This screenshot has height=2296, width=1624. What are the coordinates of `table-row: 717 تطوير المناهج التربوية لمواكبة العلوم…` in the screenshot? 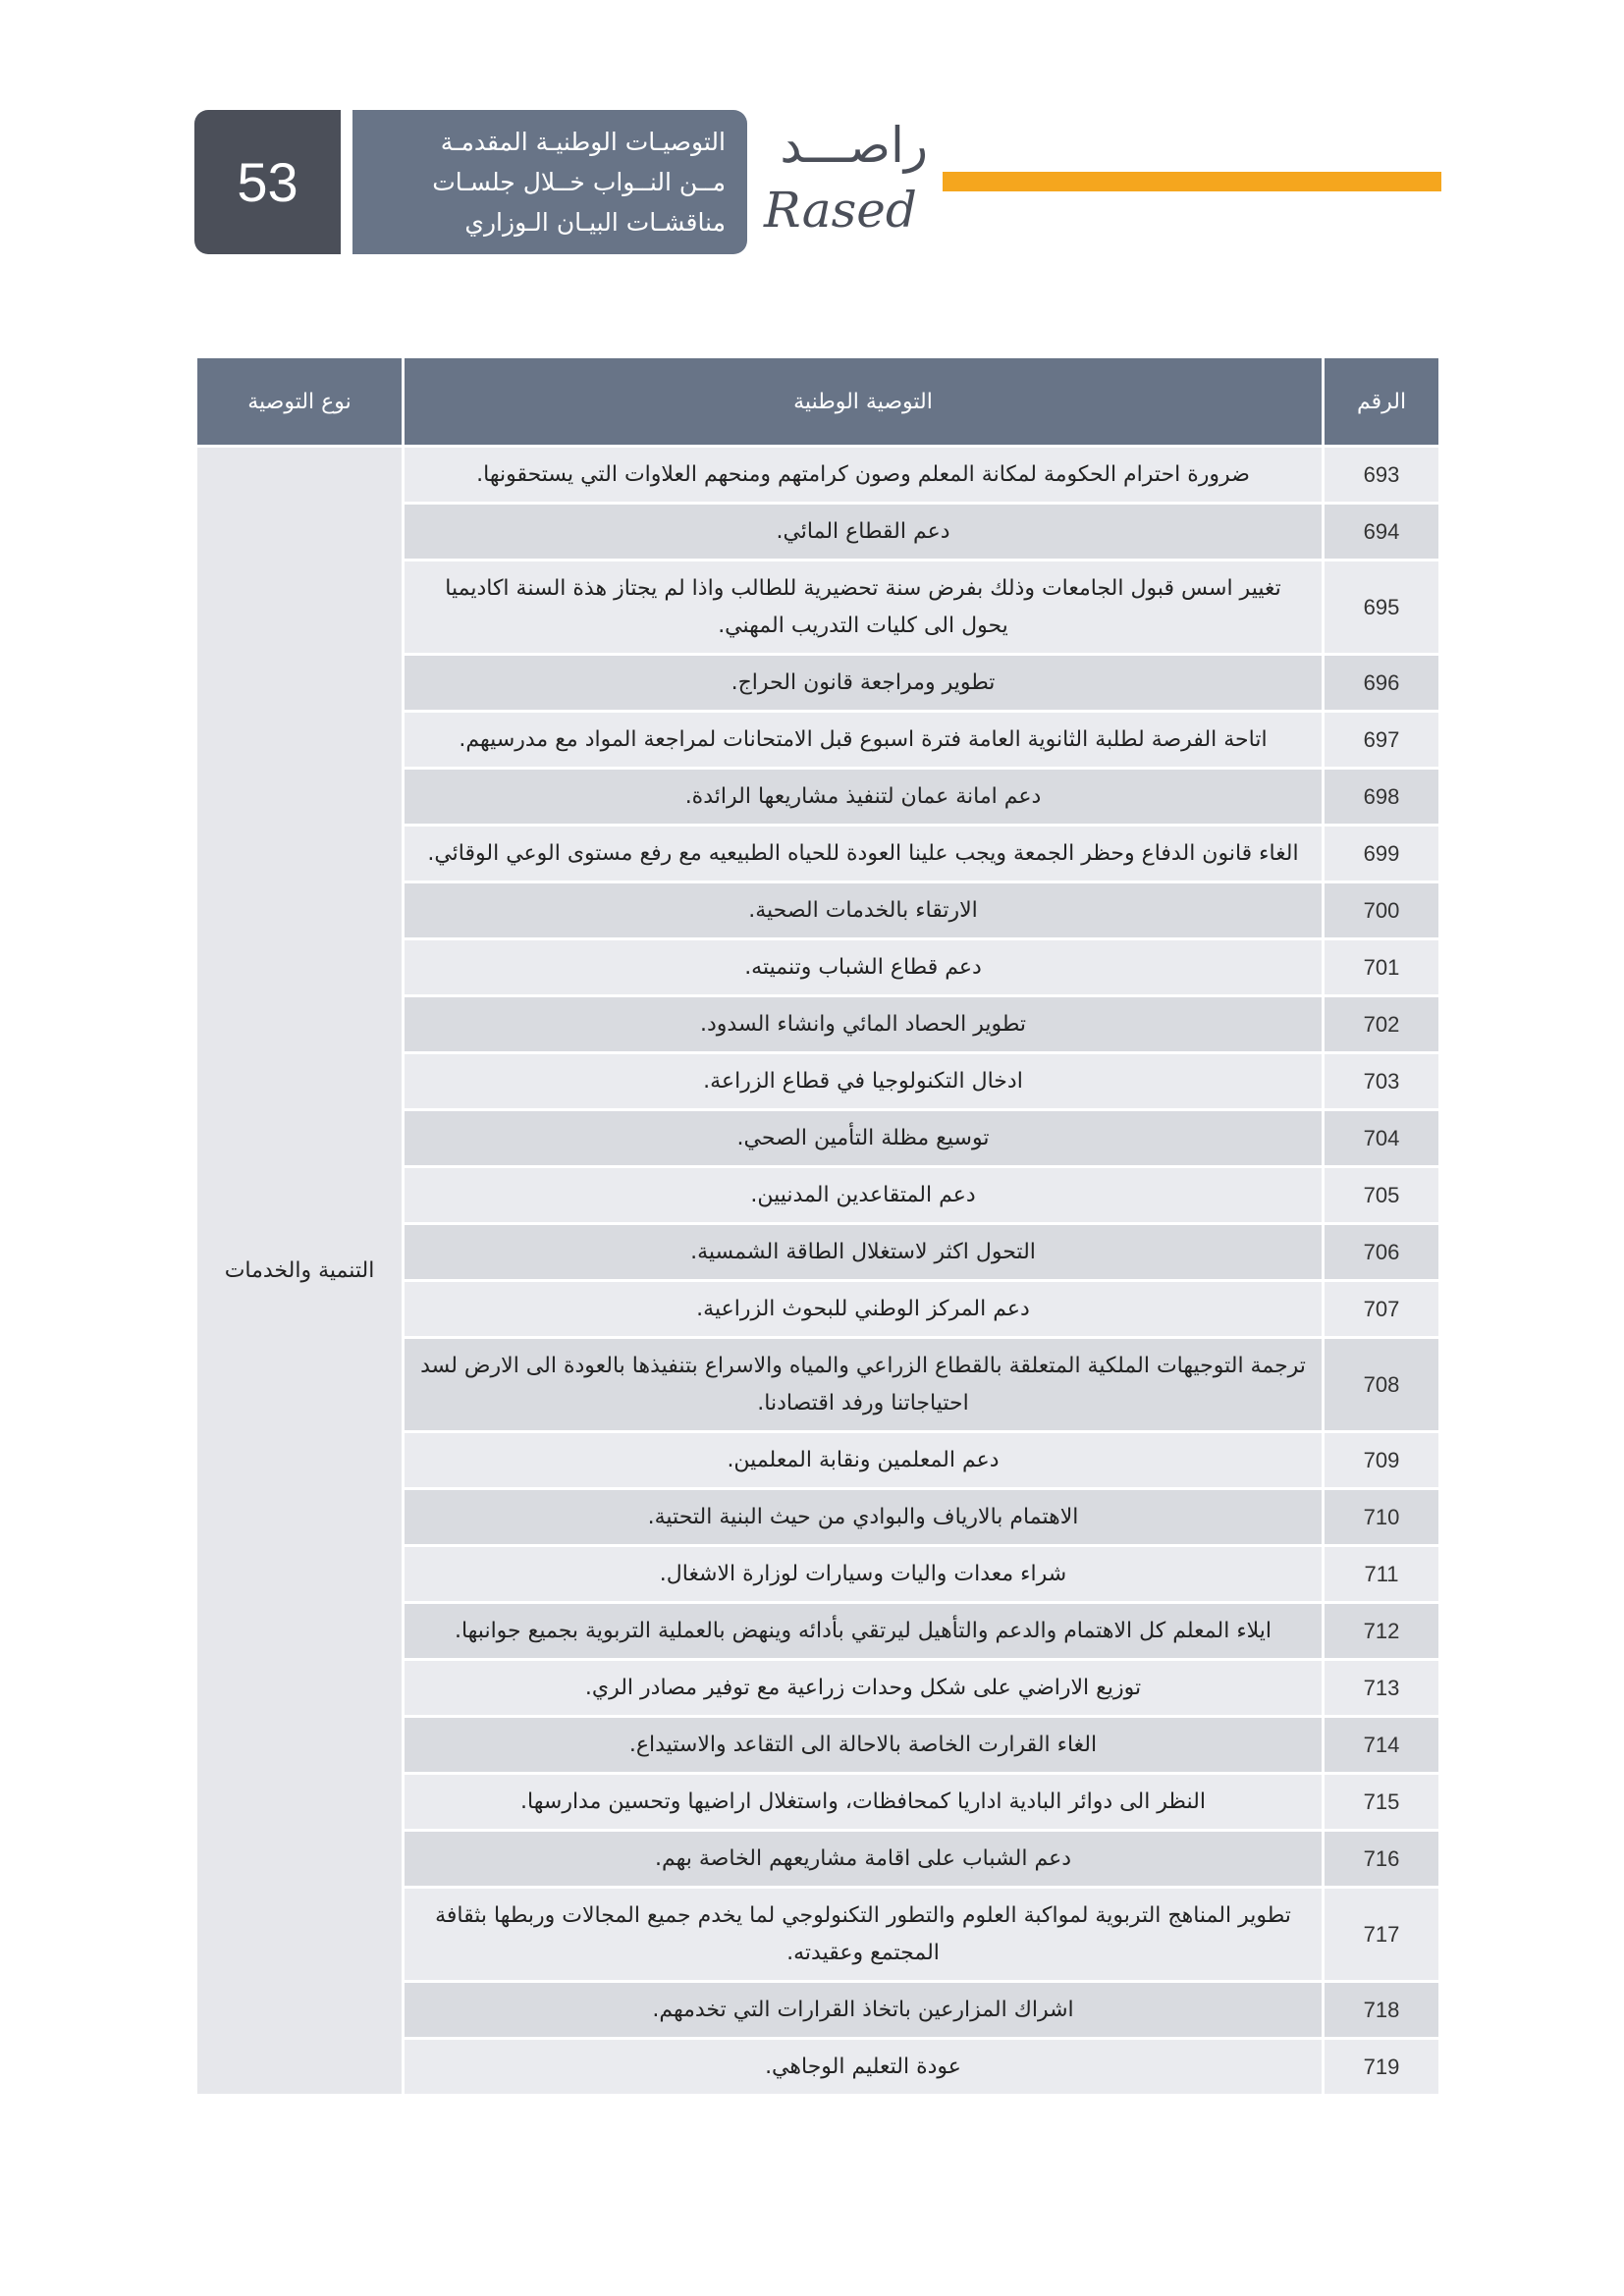 It's located at (817, 1934).